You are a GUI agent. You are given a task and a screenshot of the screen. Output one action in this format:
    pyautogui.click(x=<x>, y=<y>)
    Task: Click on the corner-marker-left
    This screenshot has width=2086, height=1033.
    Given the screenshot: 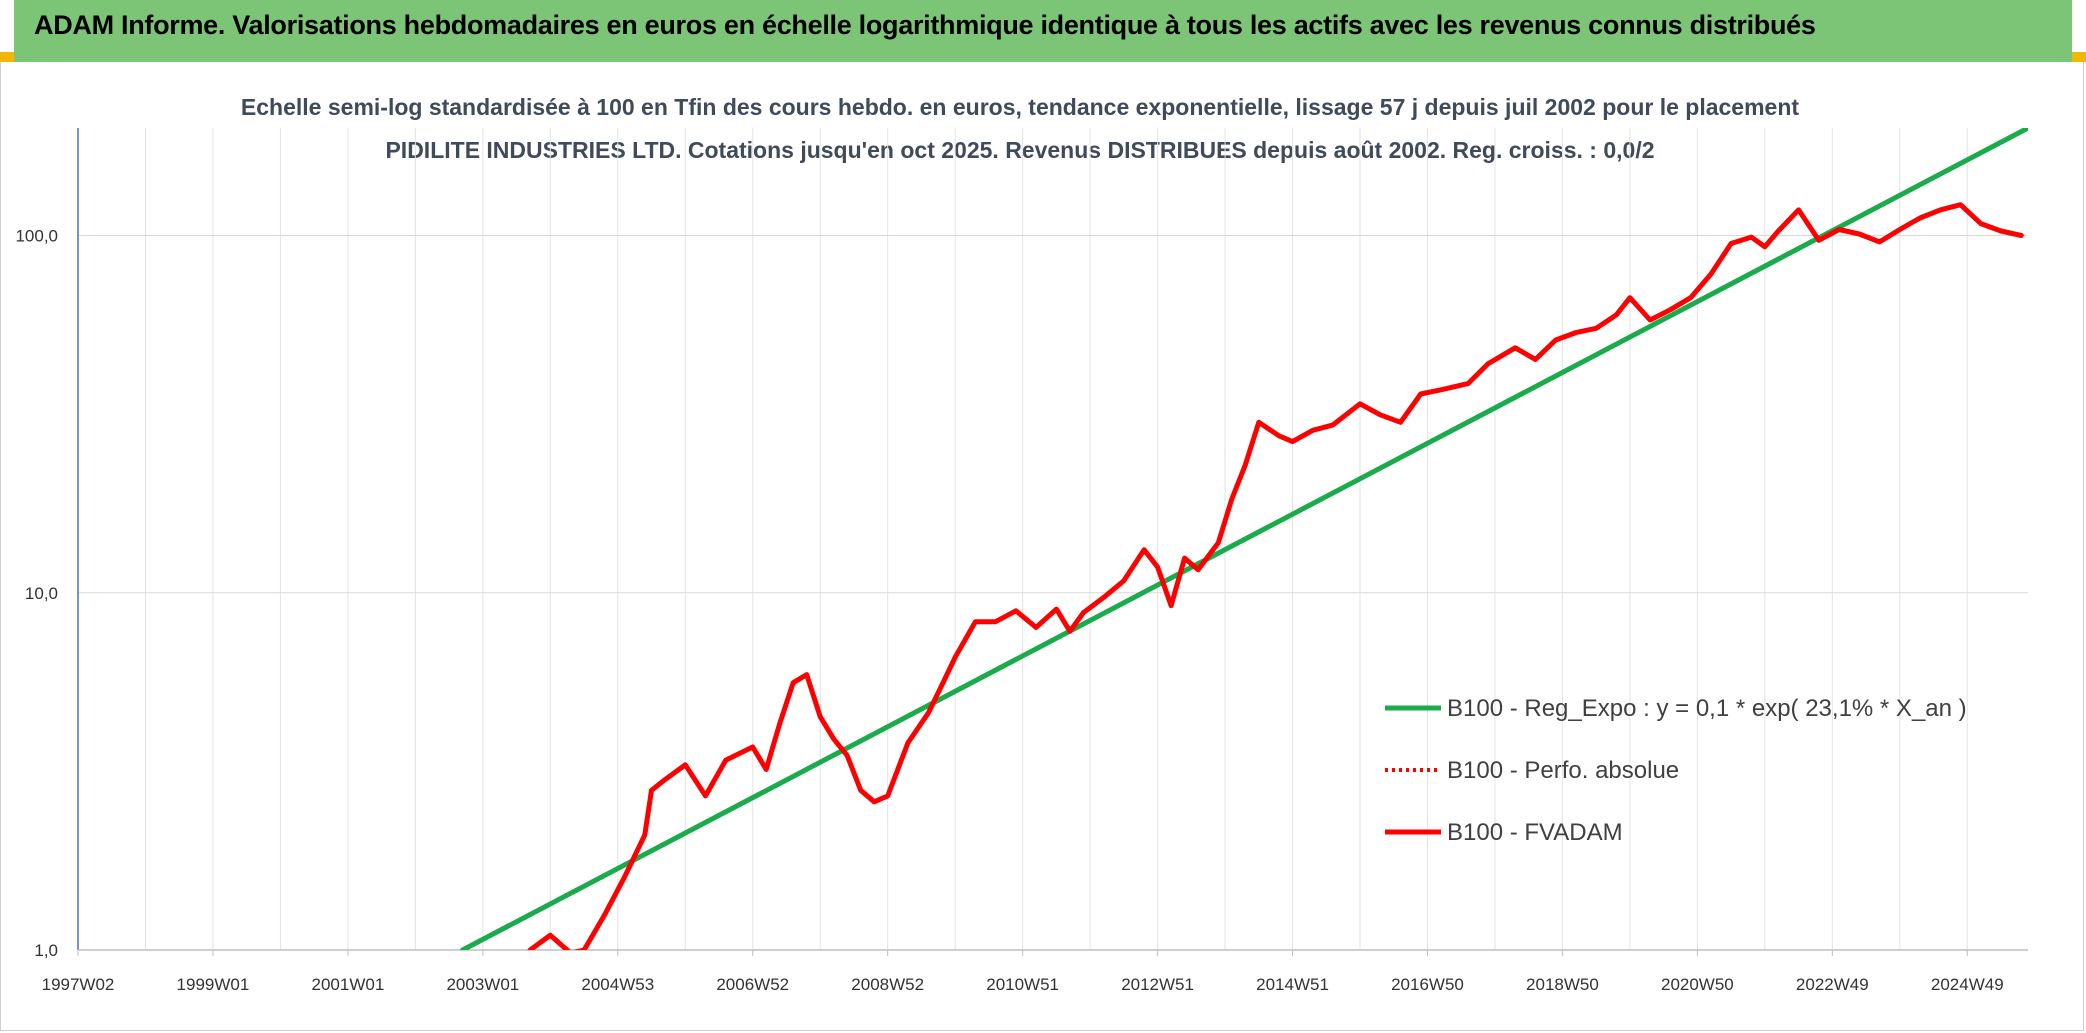 What is the action you would take?
    pyautogui.click(x=7, y=57)
    